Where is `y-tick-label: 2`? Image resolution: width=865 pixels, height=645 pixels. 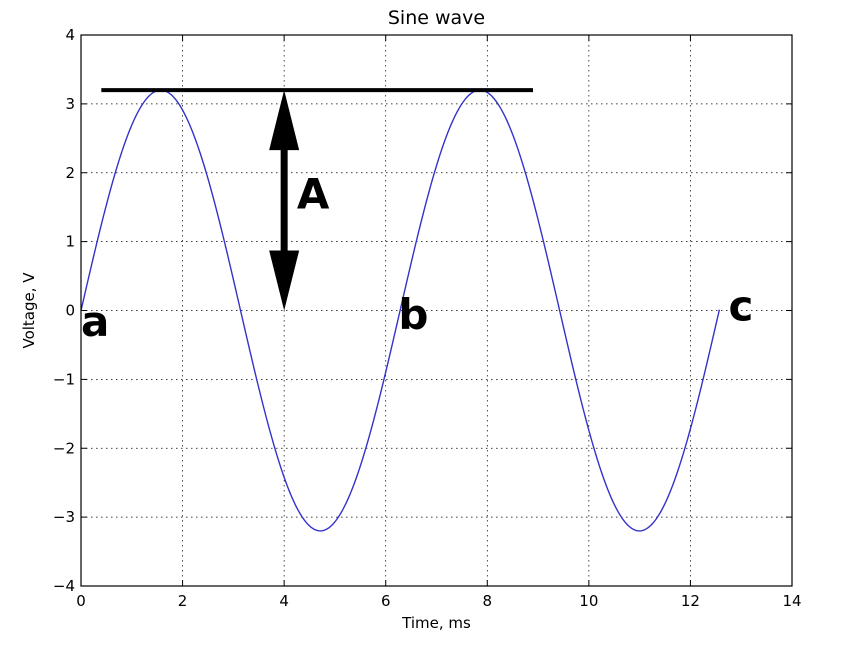
y-tick-label: 2 is located at coordinates (70, 173).